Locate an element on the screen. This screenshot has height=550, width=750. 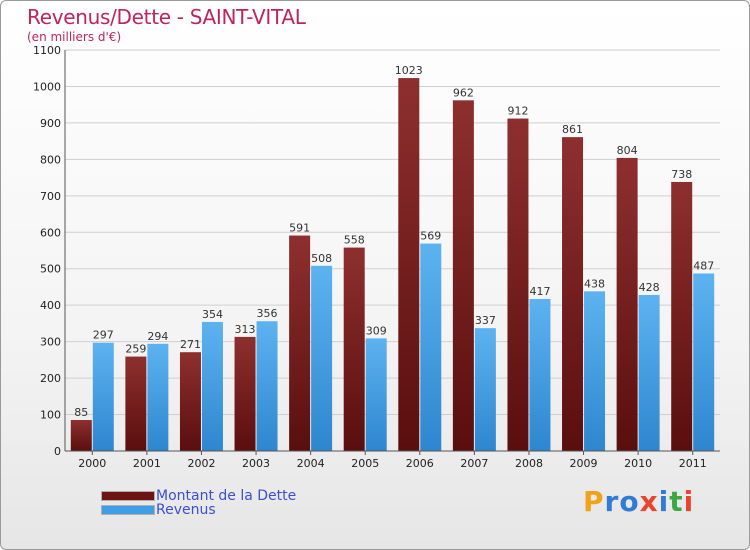
data-label-debt: 85 is located at coordinates (81, 412).